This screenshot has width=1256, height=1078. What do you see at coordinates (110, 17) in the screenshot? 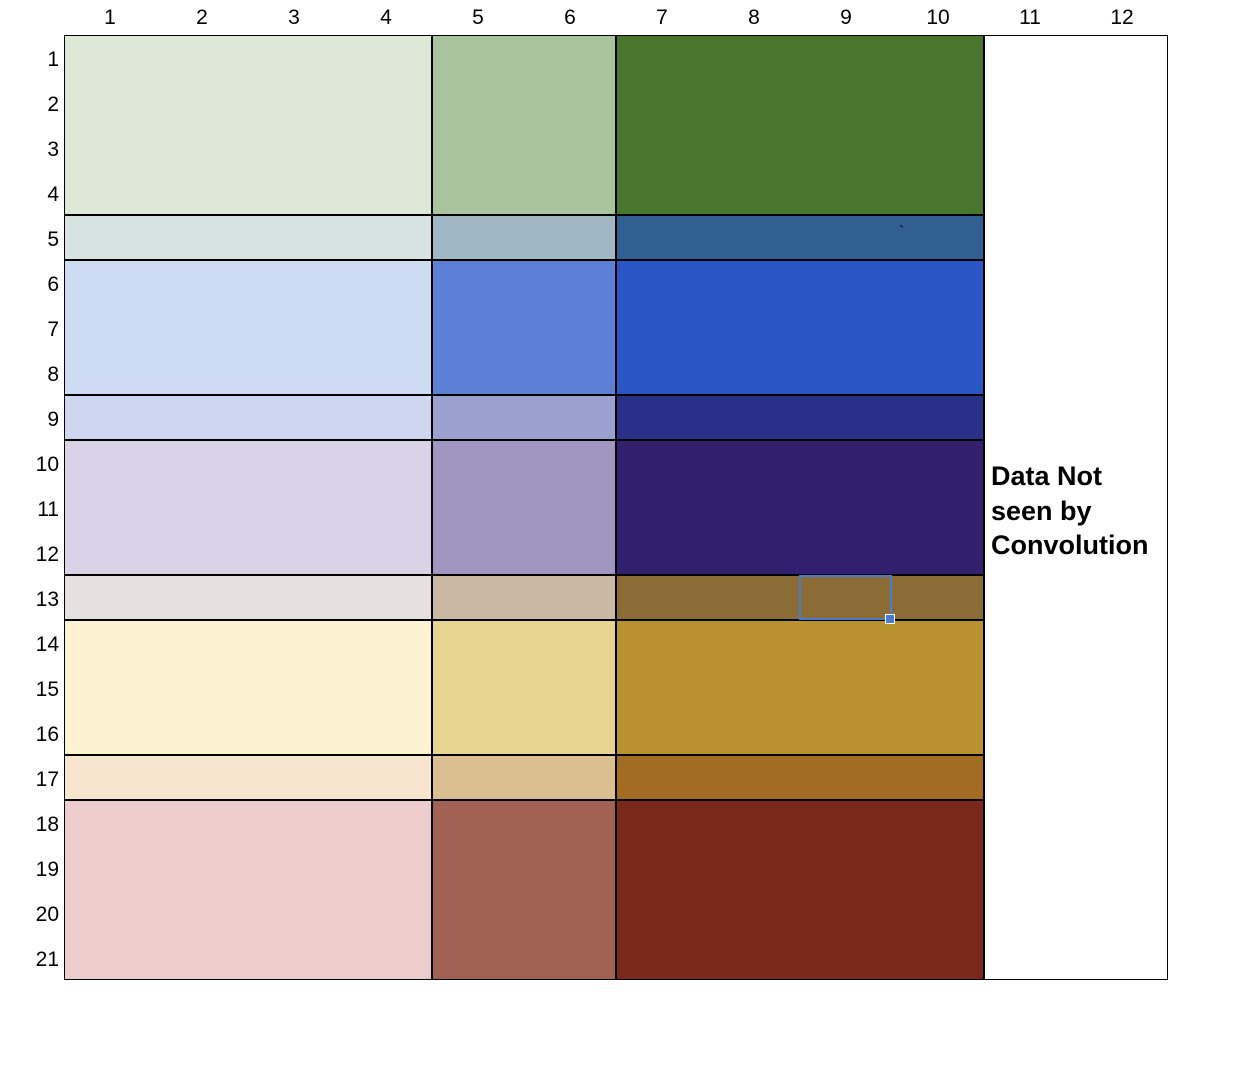
I see `column-header-1: 1` at bounding box center [110, 17].